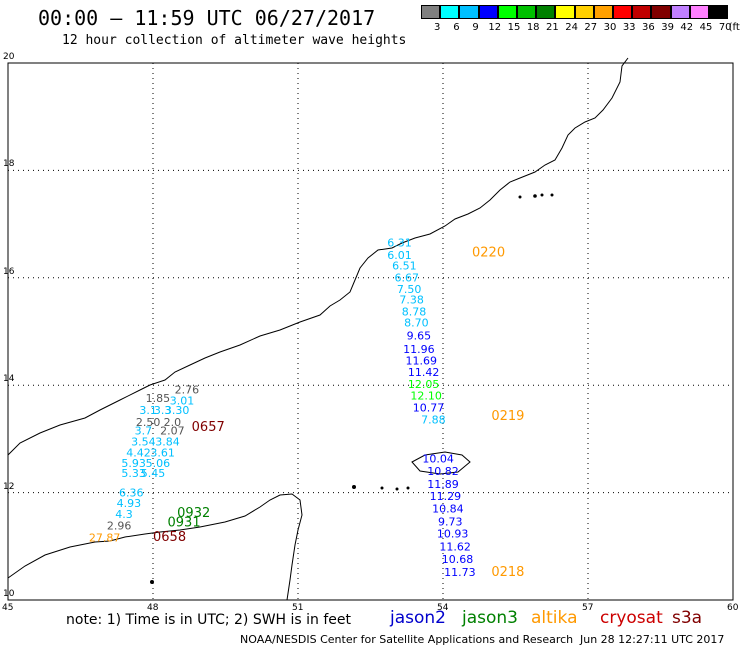 This screenshot has width=740, height=650. Describe the element at coordinates (138, 453) in the screenshot. I see `swh-label: 4.42` at that location.